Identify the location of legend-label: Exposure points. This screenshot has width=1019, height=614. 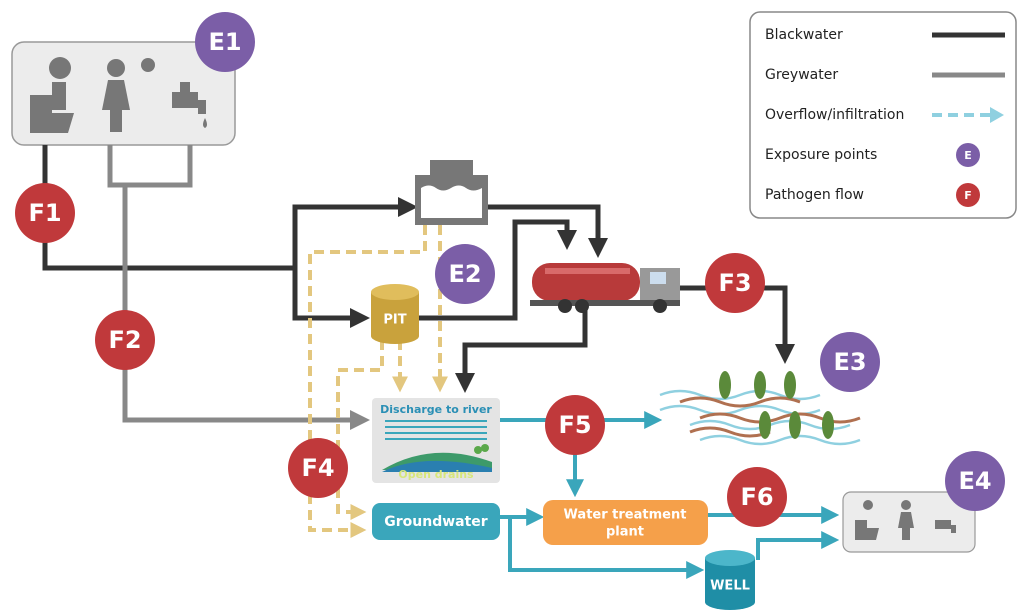
(821, 155).